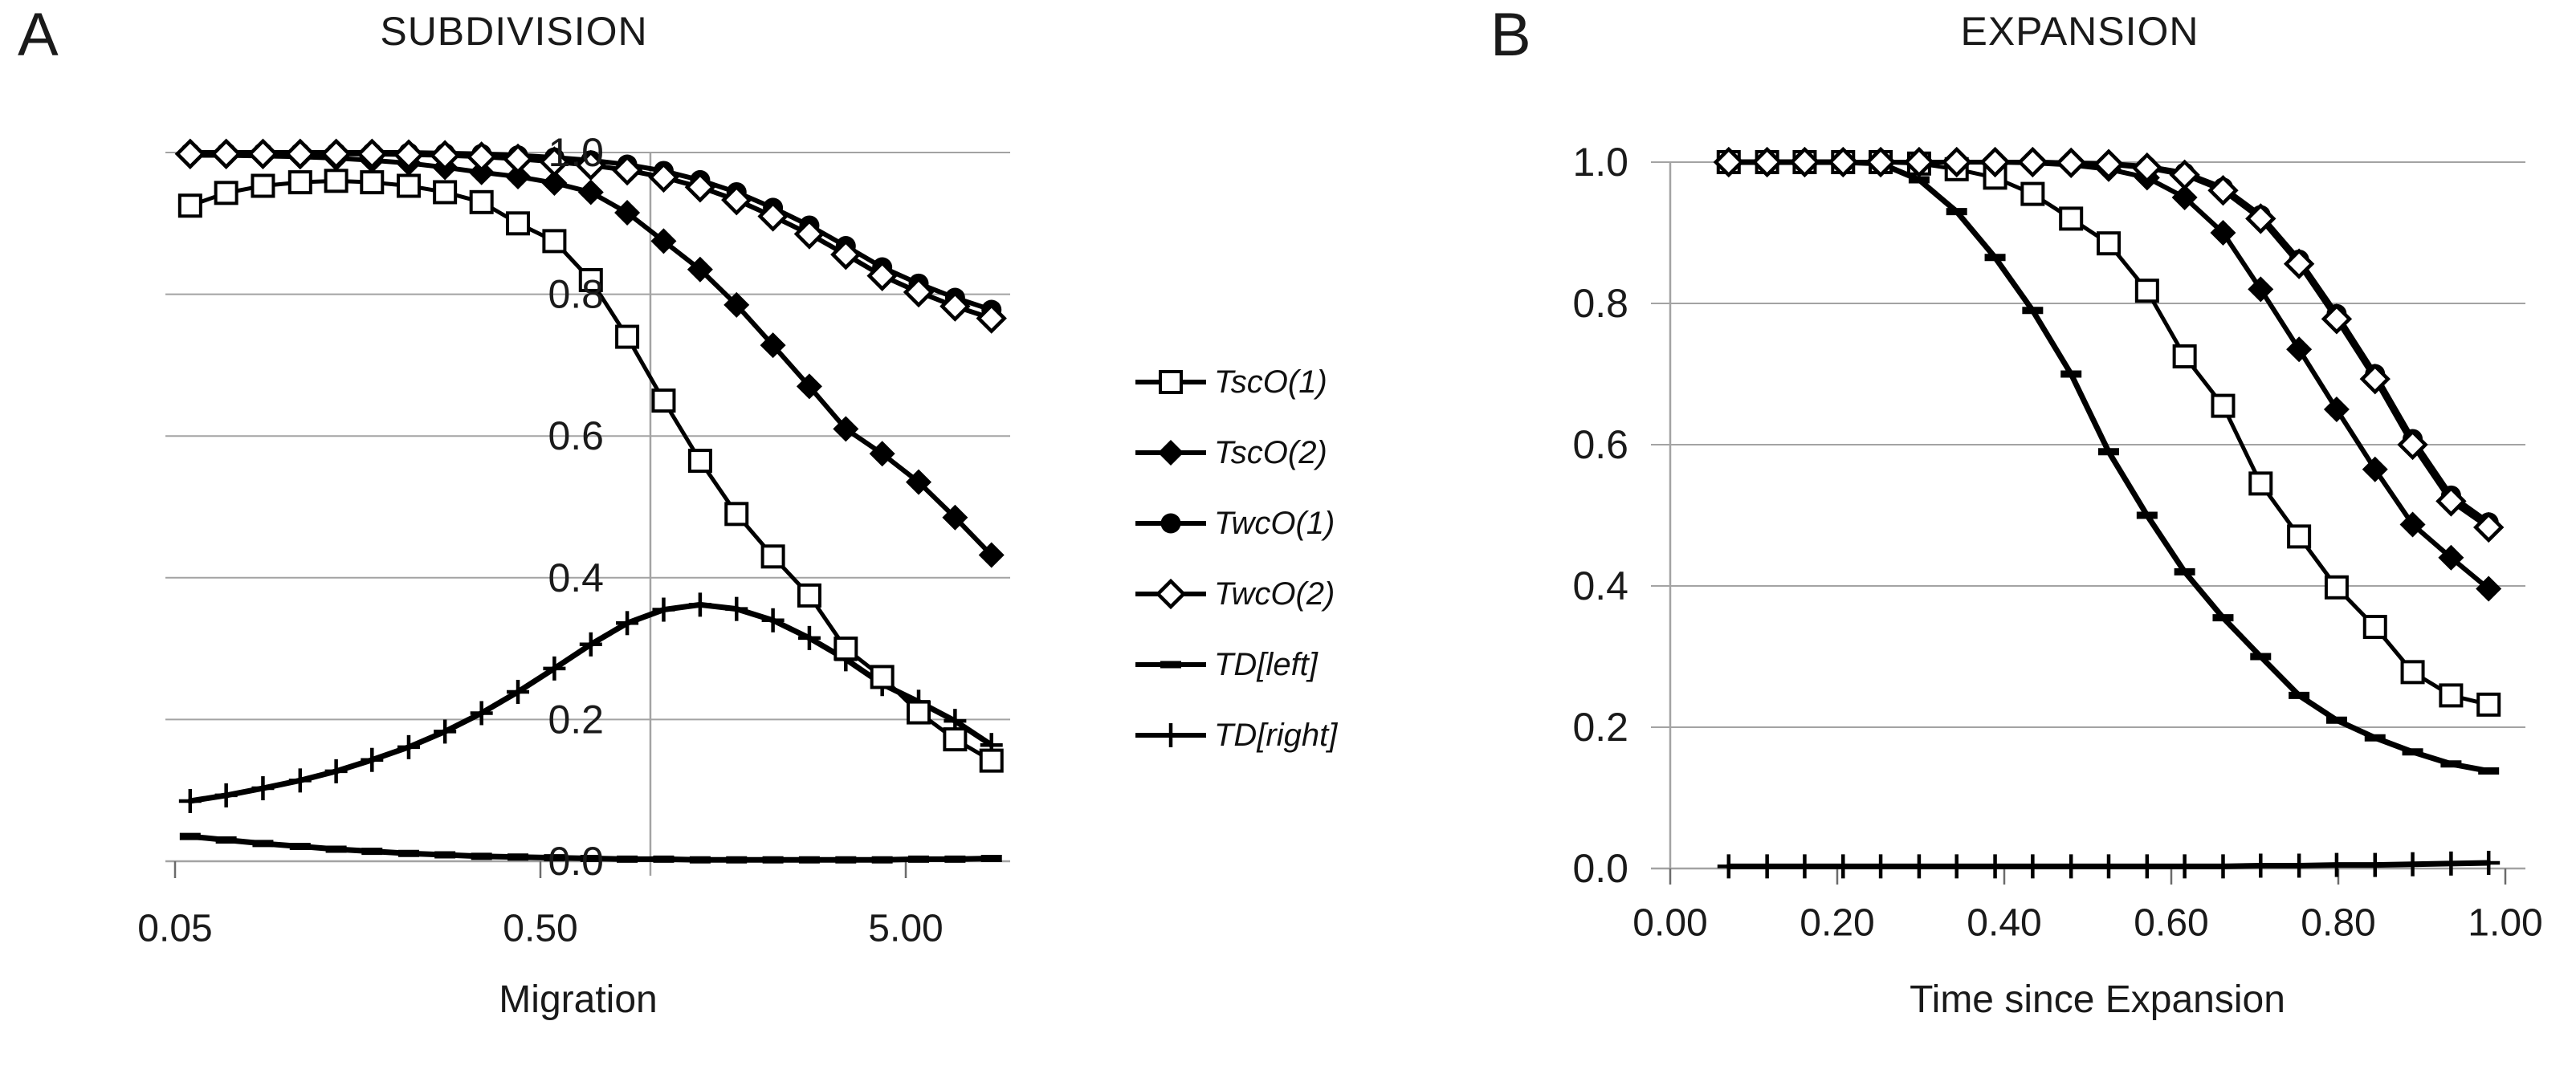  Describe the element at coordinates (576, 152) in the screenshot. I see `y-tick-label: 1.0` at that location.